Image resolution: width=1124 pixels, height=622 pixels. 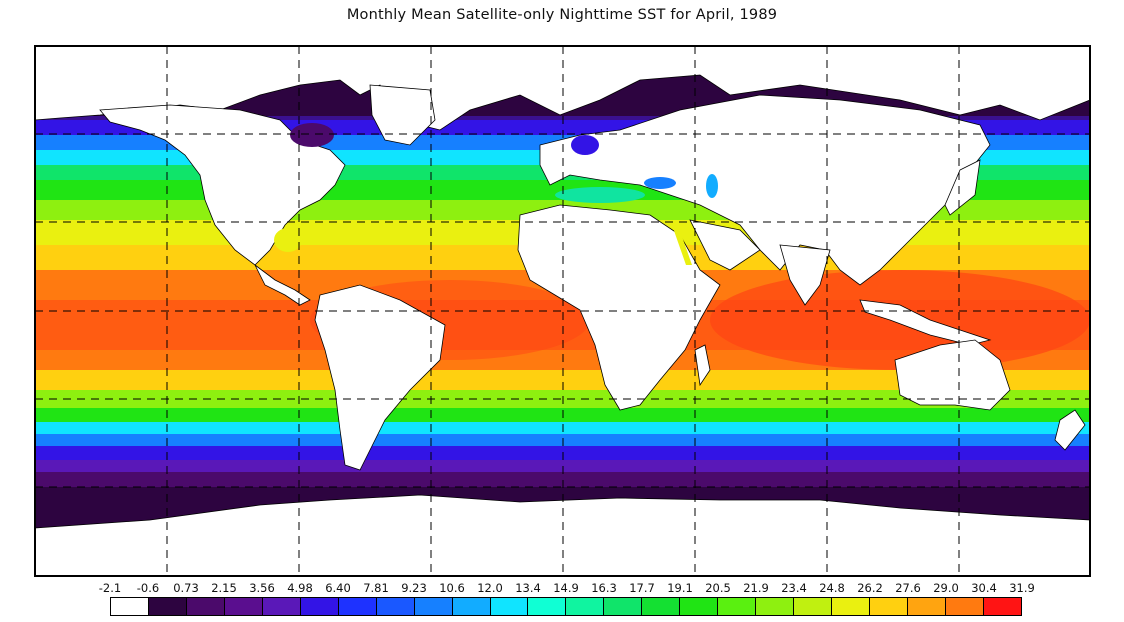 I want to click on hudson-bay, so click(x=312, y=135).